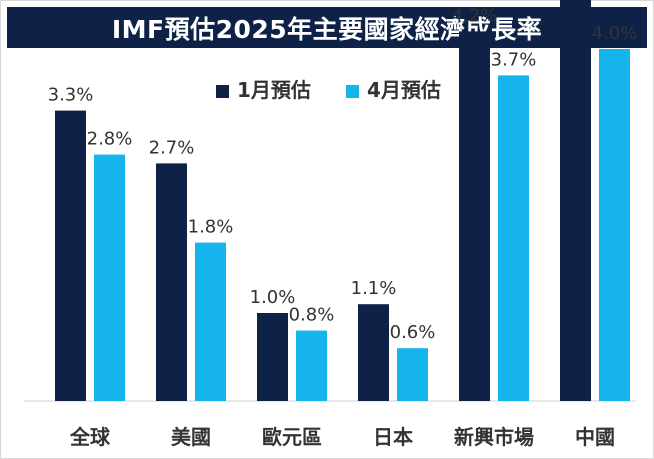 The width and height of the screenshot is (654, 459). I want to click on legend-label-2: 4月預估, so click(404, 90).